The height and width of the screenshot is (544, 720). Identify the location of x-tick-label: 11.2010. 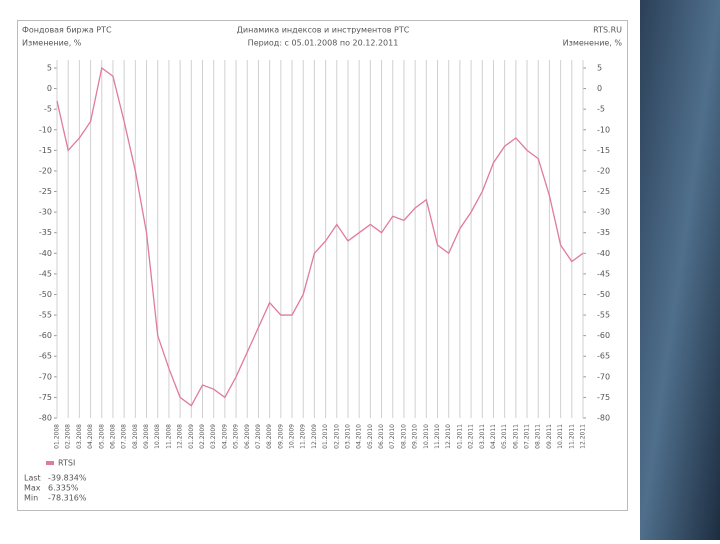
(437, 436).